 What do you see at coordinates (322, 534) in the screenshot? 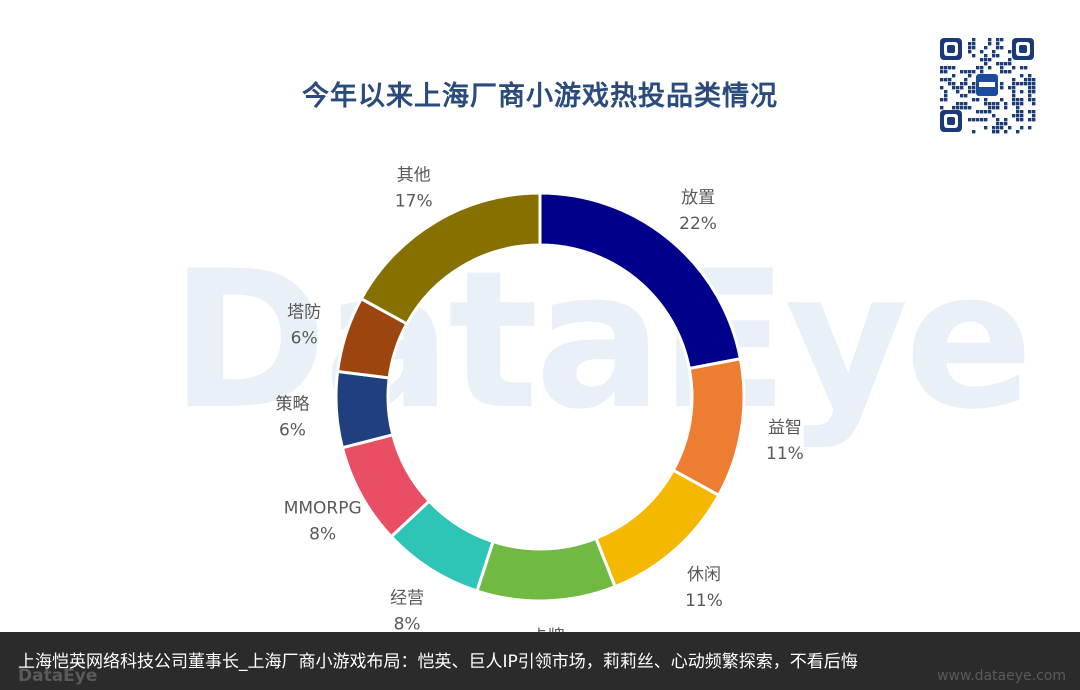
I see `slice-pct-5: 8%` at bounding box center [322, 534].